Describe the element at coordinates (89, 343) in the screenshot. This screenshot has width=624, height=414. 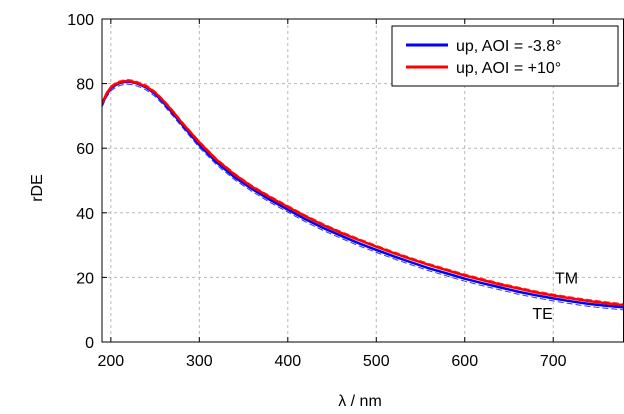
I see `y-tick-label-0: 0` at that location.